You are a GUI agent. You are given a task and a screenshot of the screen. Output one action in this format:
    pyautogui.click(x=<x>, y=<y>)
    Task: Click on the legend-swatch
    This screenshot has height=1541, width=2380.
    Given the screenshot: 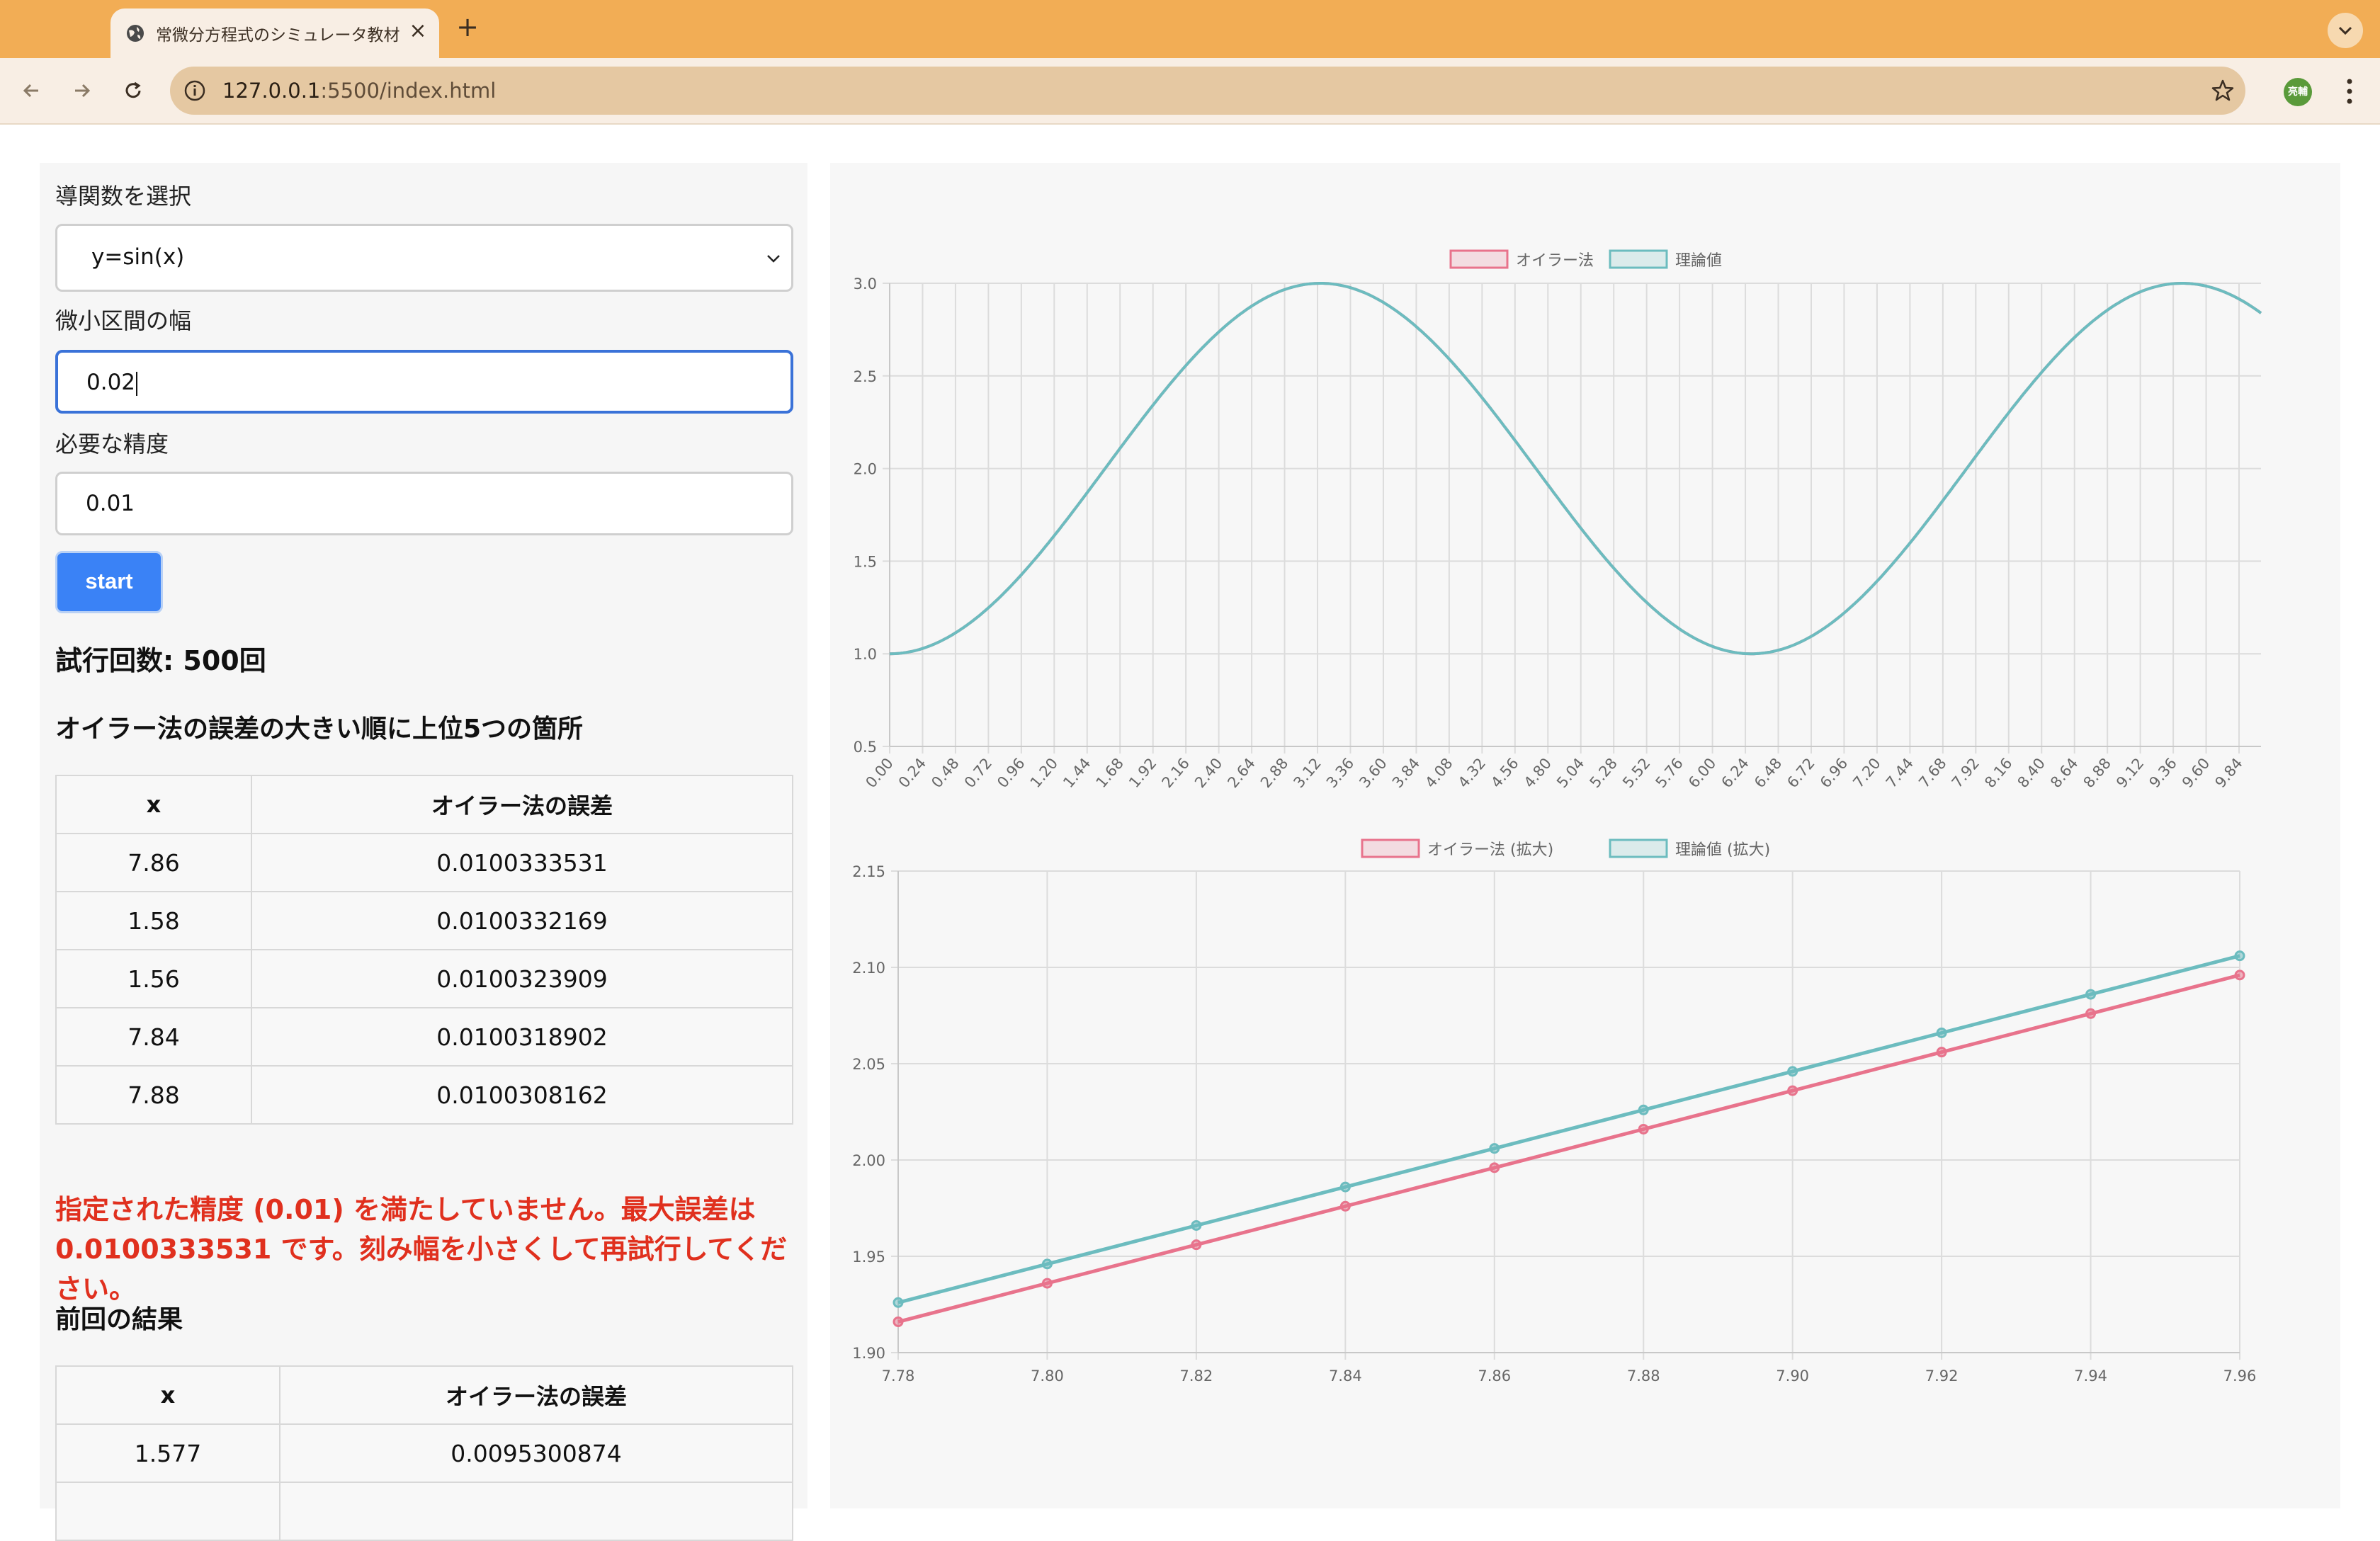 What is the action you would take?
    pyautogui.click(x=1639, y=848)
    